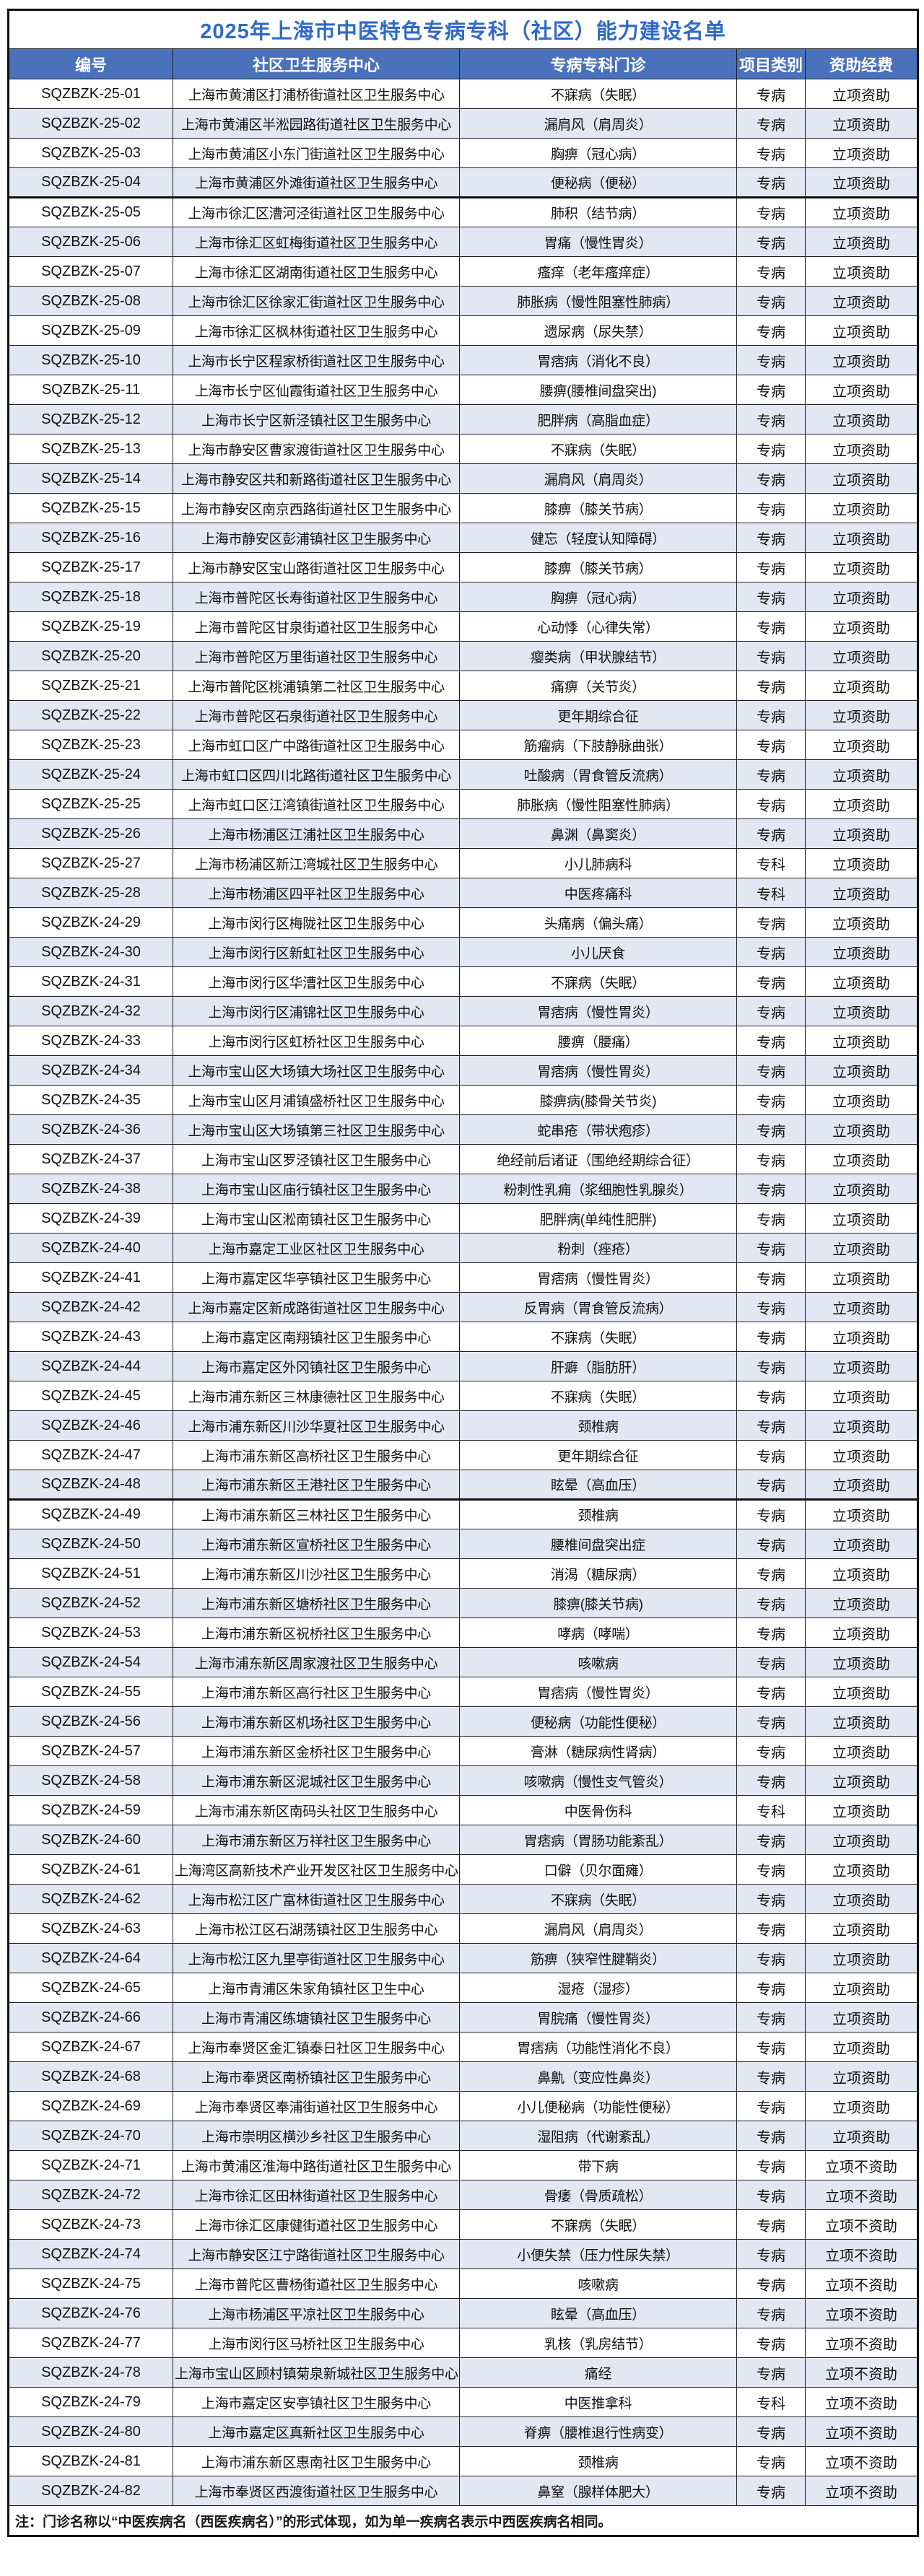 The width and height of the screenshot is (924, 2576). I want to click on row-id-cell: SQZBZK-25-05, so click(90, 211).